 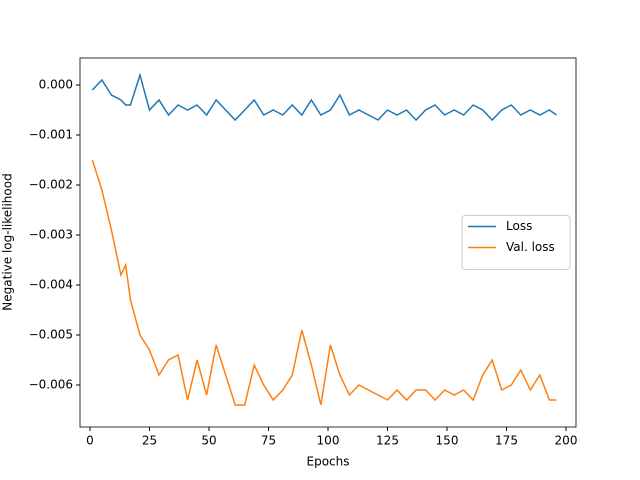 I want to click on x-tick-label: 150, so click(x=447, y=441).